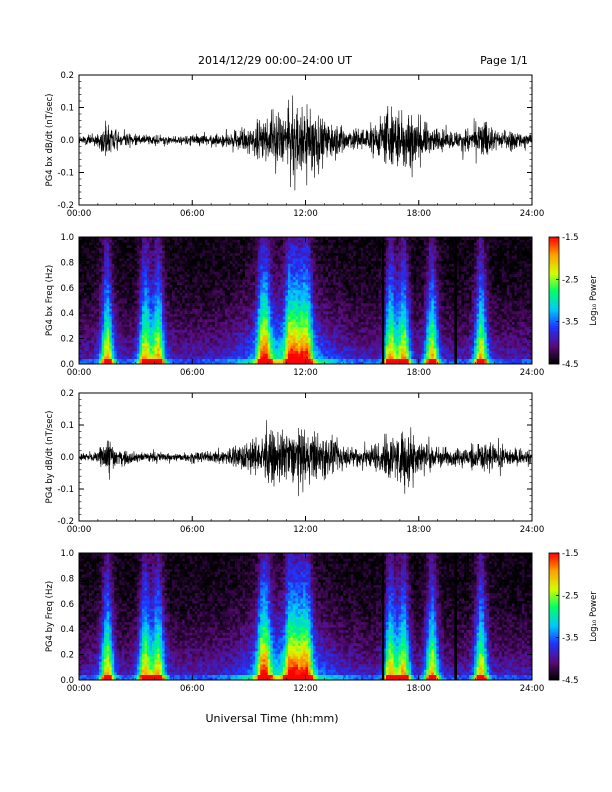 The image size is (612, 792). What do you see at coordinates (504, 60) in the screenshot?
I see `page-number: Page 1/1` at bounding box center [504, 60].